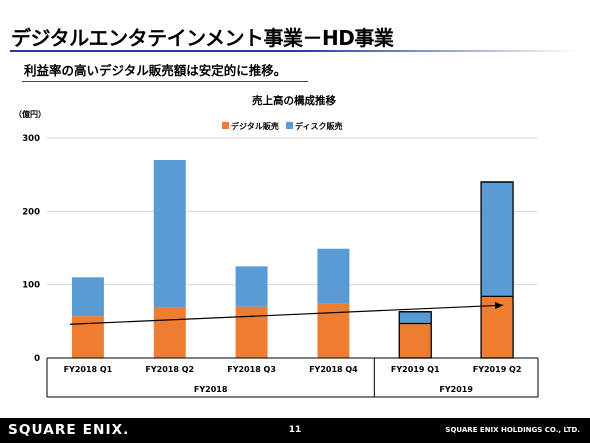  Describe the element at coordinates (286, 314) in the screenshot. I see `trend-arrow-line` at that location.